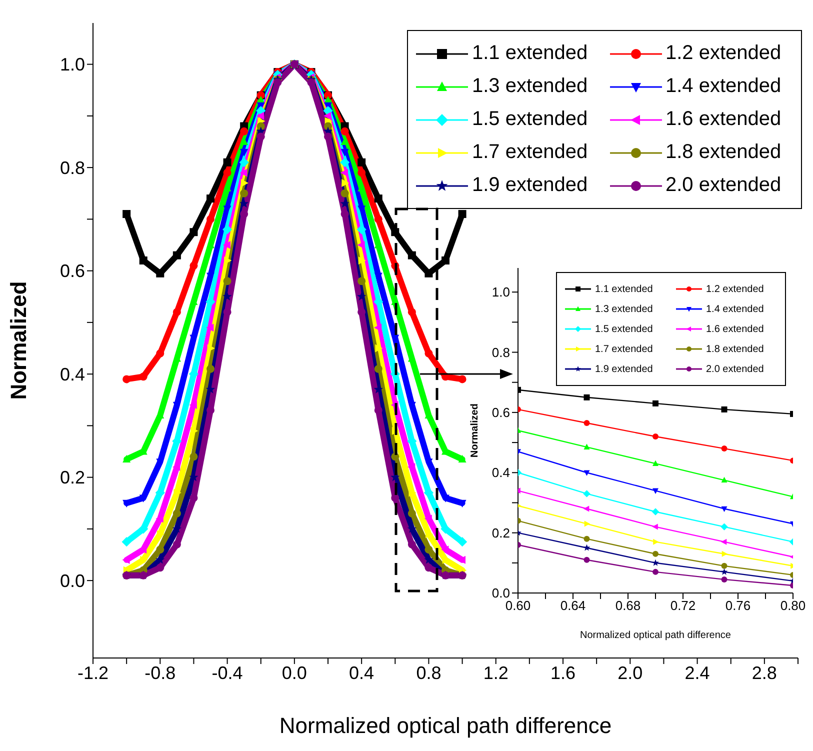 The image size is (813, 751). What do you see at coordinates (697, 672) in the screenshot?
I see `x-tick-label: 2.4` at bounding box center [697, 672].